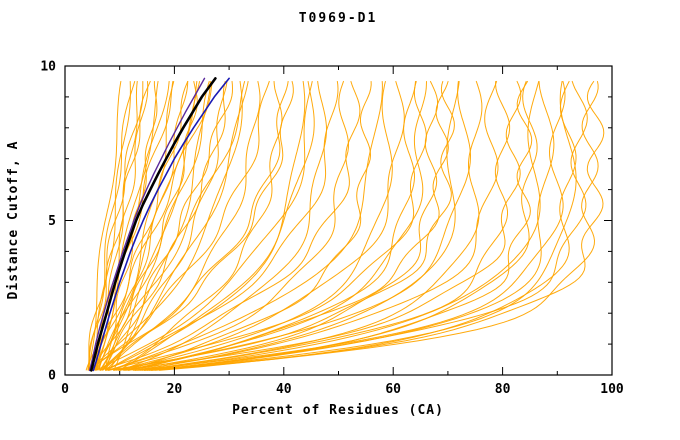 The image size is (680, 440). Describe the element at coordinates (13, 220) in the screenshot. I see `y-axis-label: Distance Cutoff, A` at that location.